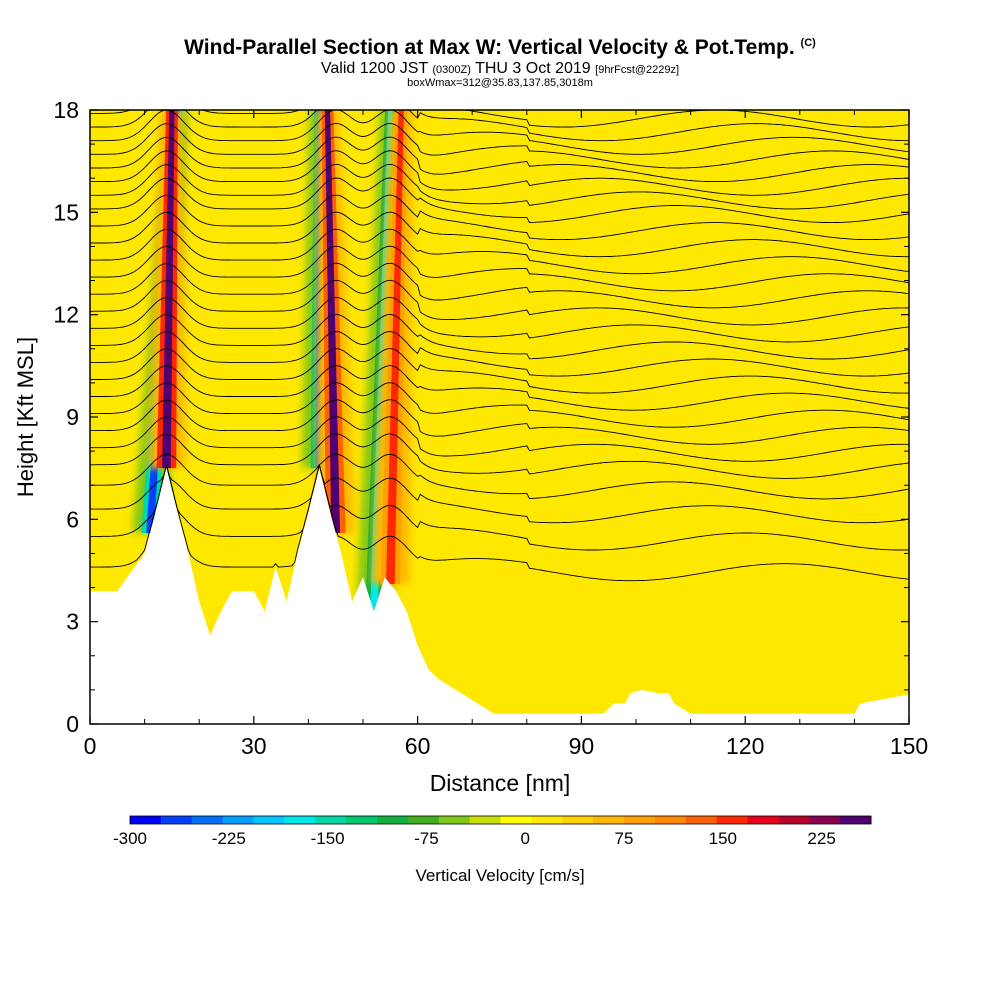 The height and width of the screenshot is (1000, 1000). I want to click on y-tick-label: 18, so click(66, 110).